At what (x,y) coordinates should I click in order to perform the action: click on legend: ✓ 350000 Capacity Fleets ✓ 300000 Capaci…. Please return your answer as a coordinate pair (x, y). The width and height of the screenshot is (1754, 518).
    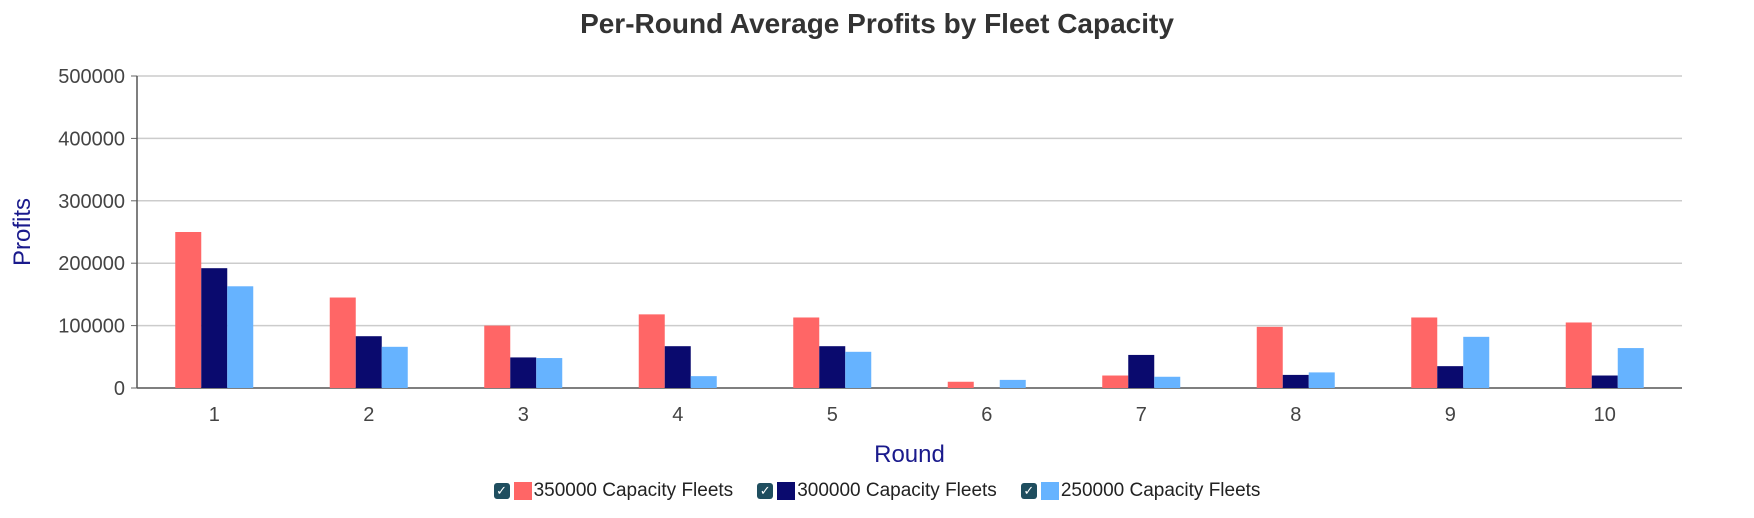
    Looking at the image, I should click on (877, 491).